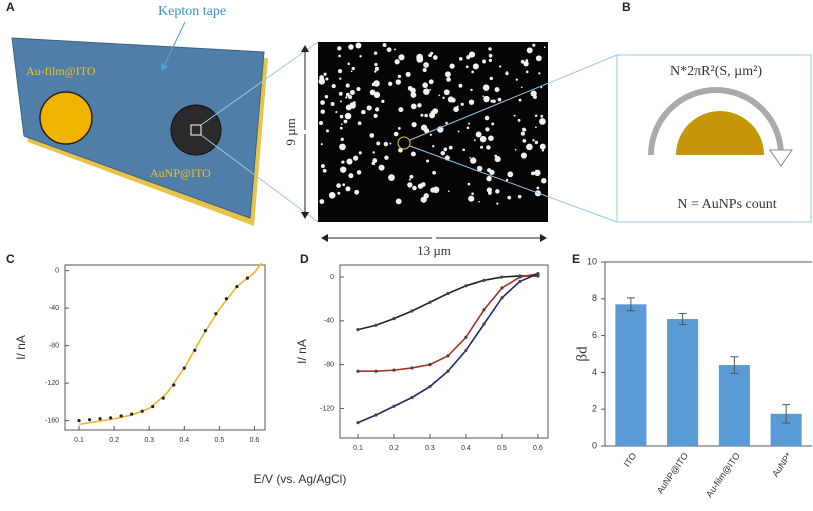 This screenshot has width=813, height=511. What do you see at coordinates (734, 365) in the screenshot?
I see `error-bar` at bounding box center [734, 365].